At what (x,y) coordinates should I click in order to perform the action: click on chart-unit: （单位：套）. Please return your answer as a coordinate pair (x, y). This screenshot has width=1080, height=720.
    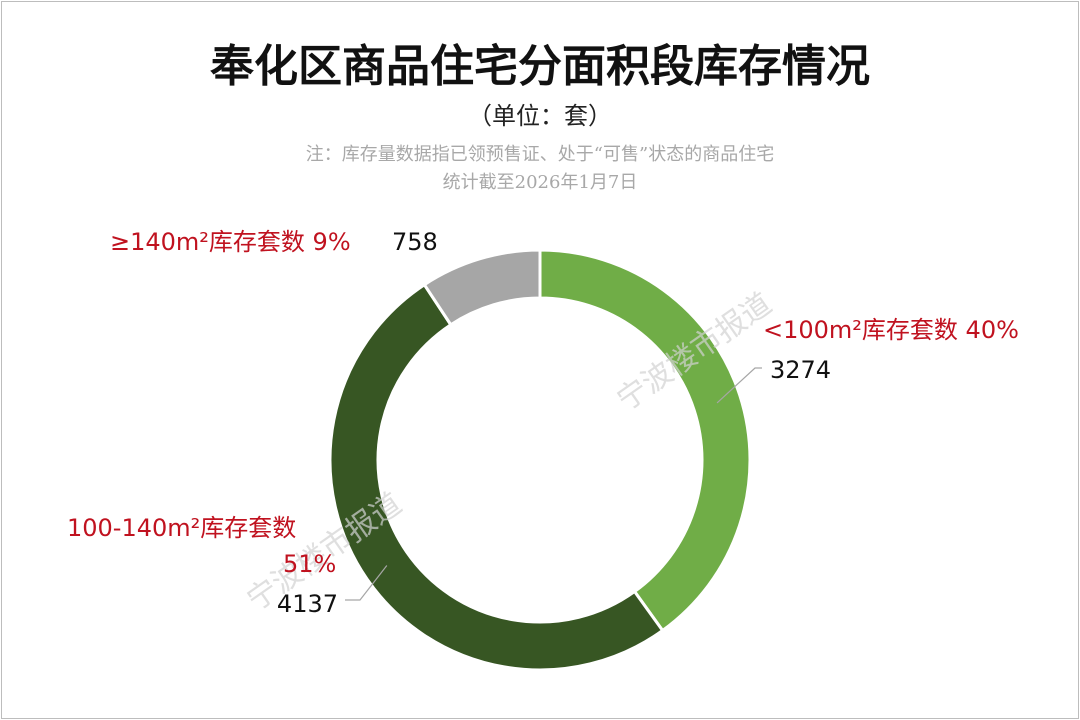
    Looking at the image, I should click on (540, 116).